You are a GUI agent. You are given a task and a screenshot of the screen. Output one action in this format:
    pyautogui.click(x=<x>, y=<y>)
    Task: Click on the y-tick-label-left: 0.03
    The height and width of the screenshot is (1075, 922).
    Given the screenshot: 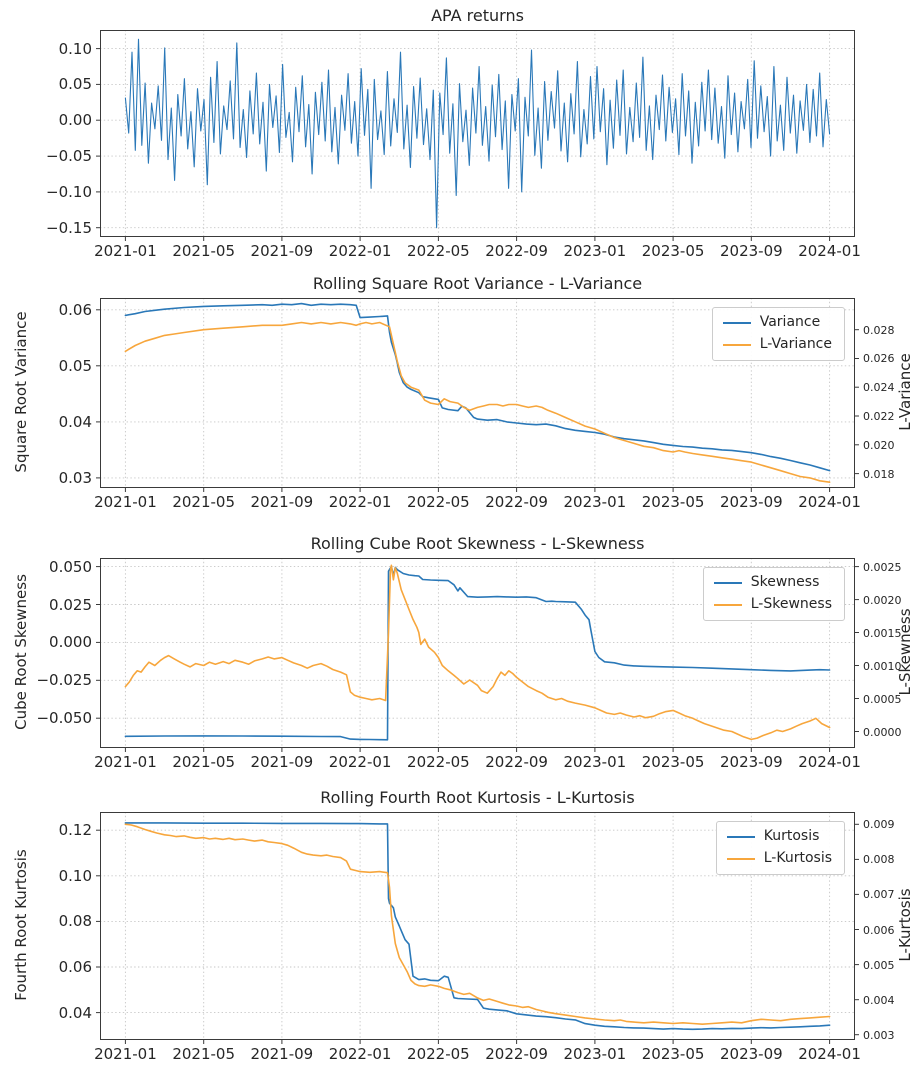 What is the action you would take?
    pyautogui.click(x=75, y=477)
    